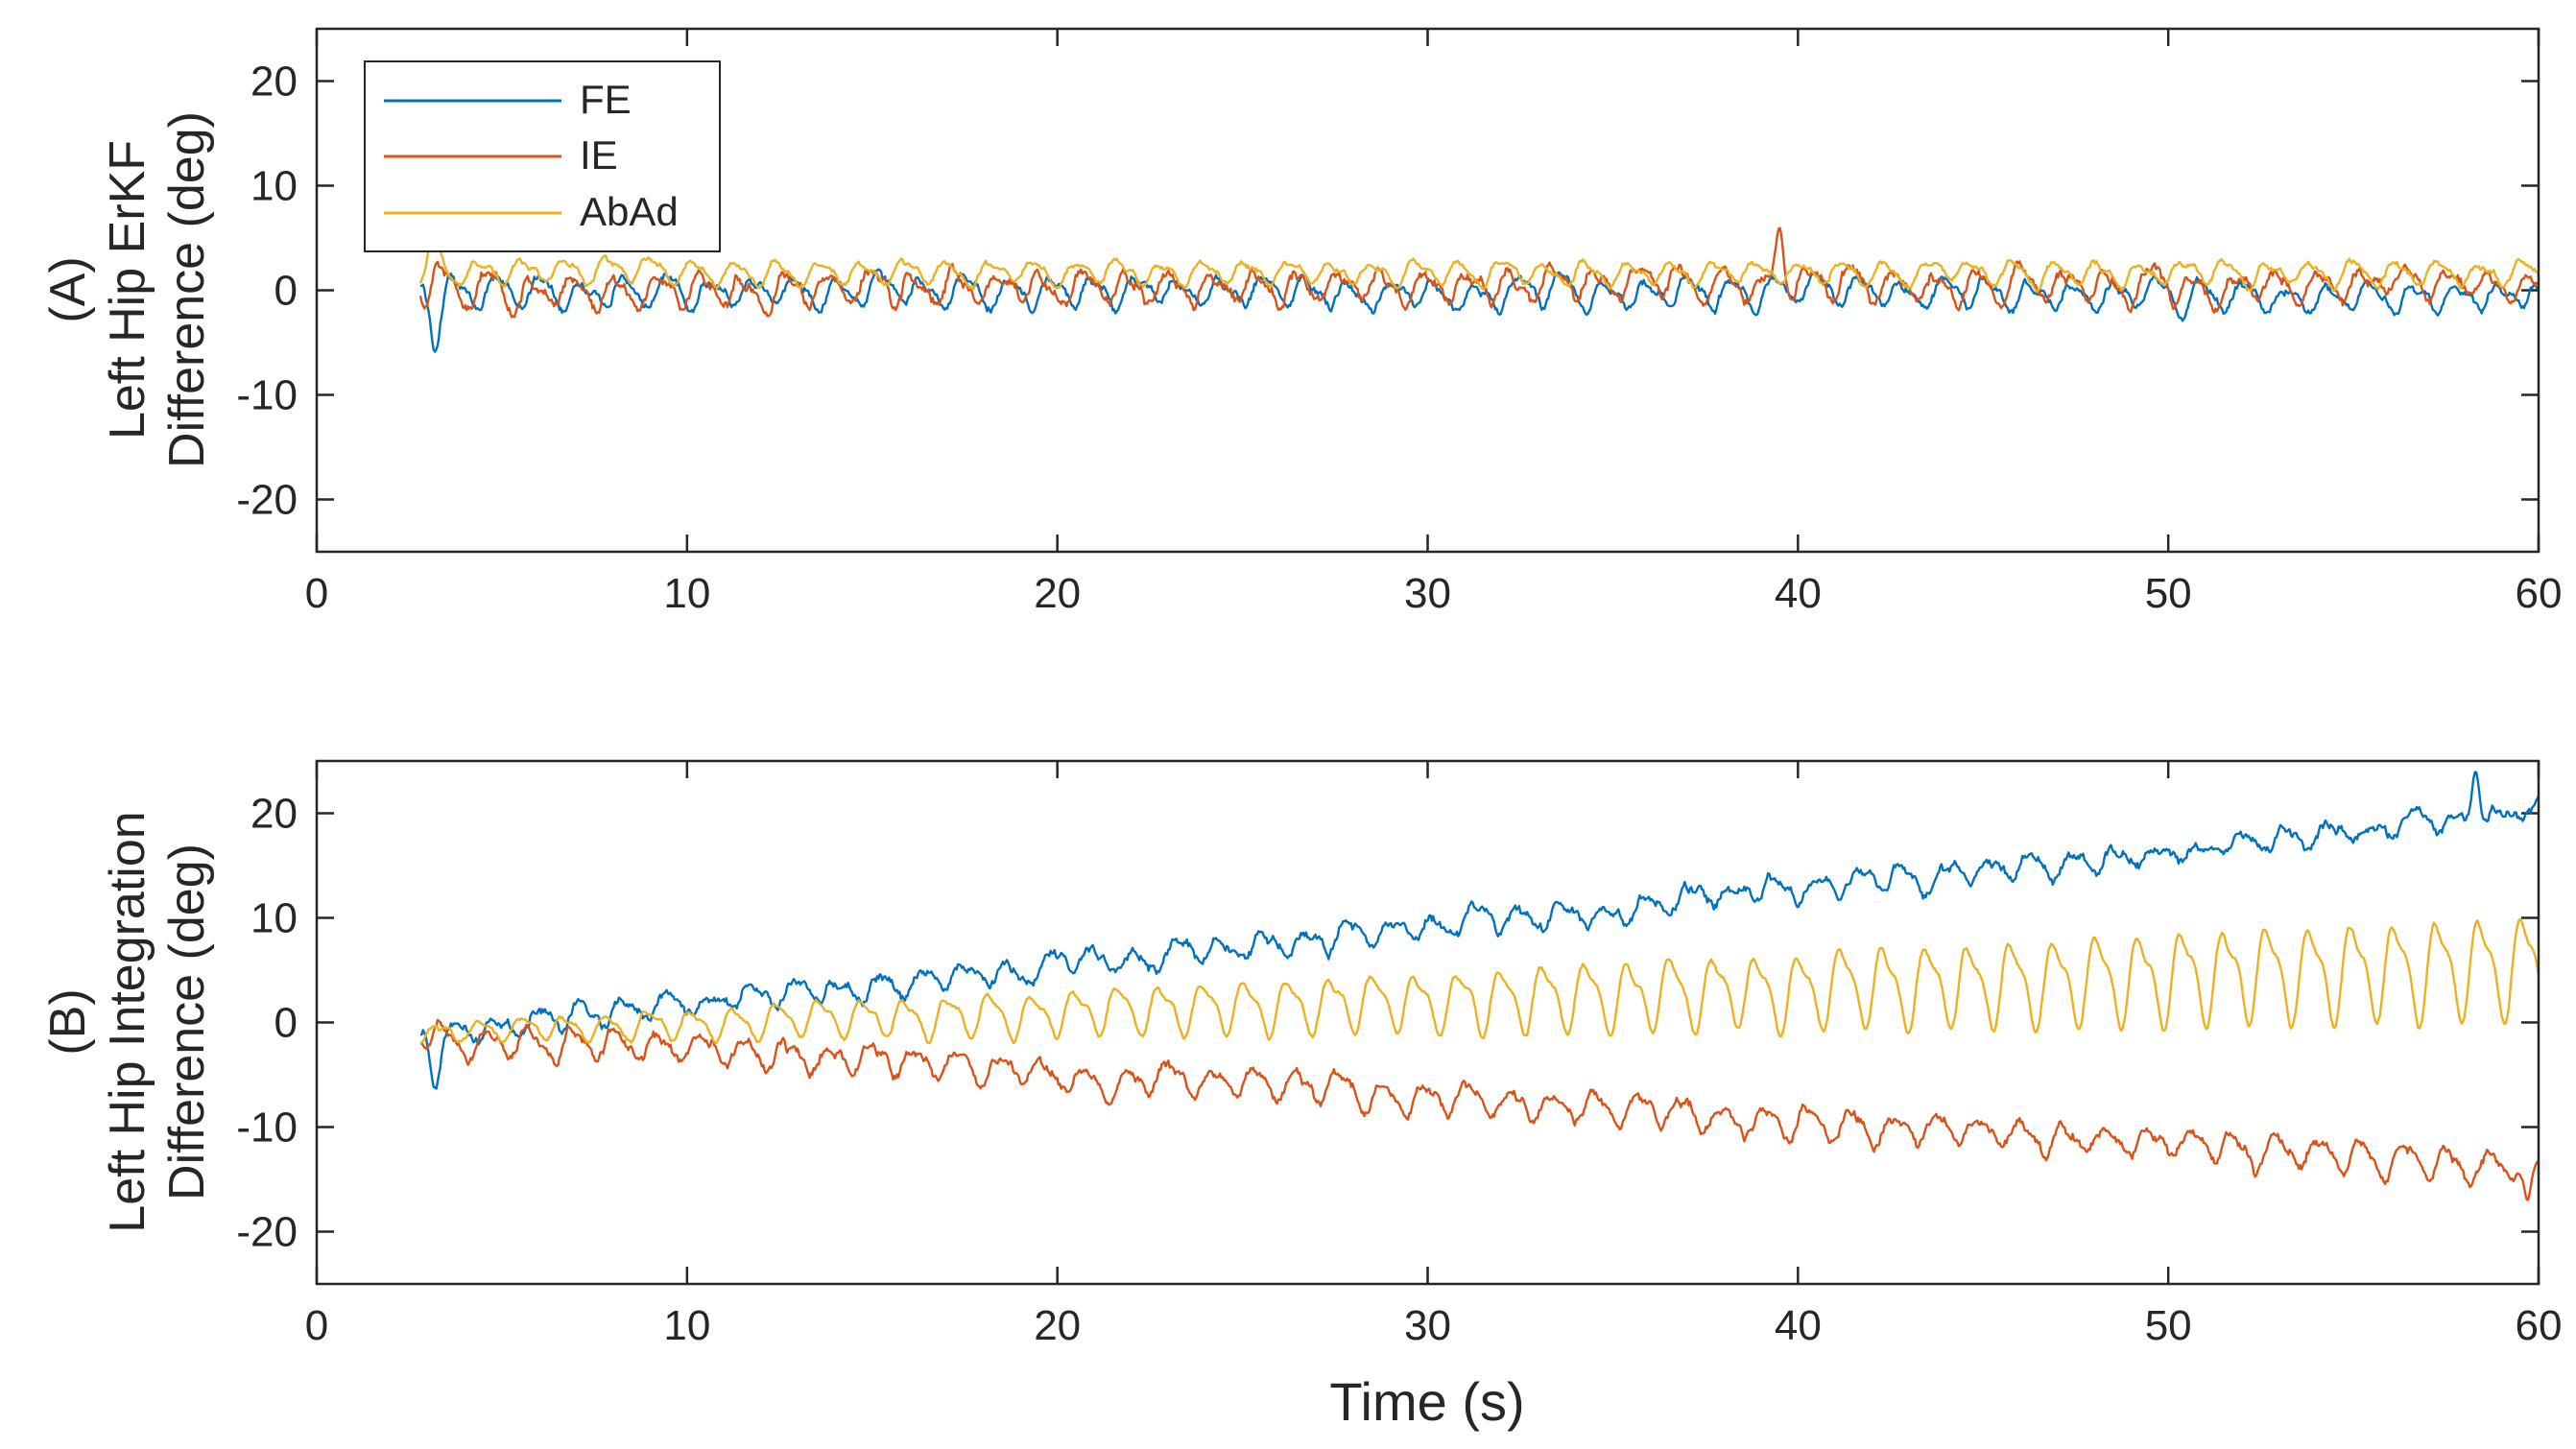 This screenshot has height=1449, width=2576. I want to click on legend-fe-label: FE, so click(606, 99).